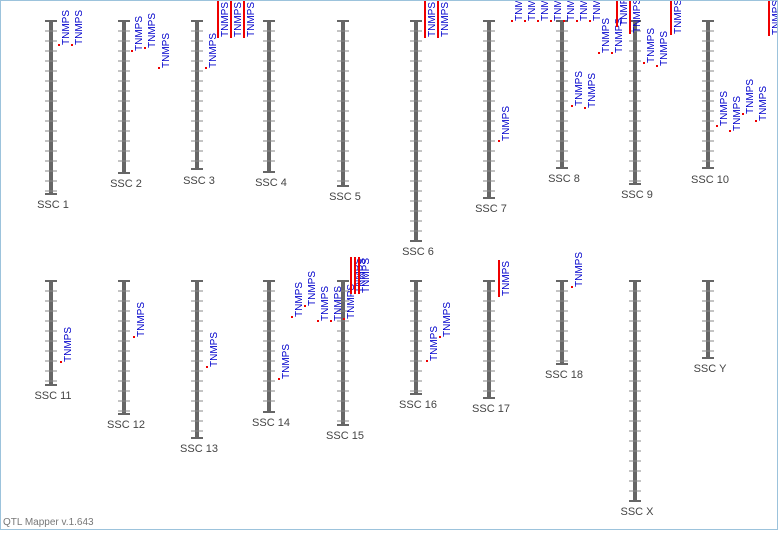 Image resolution: width=778 pixels, height=534 pixels. I want to click on footer: QTL Mapper v.1.643, so click(48, 522).